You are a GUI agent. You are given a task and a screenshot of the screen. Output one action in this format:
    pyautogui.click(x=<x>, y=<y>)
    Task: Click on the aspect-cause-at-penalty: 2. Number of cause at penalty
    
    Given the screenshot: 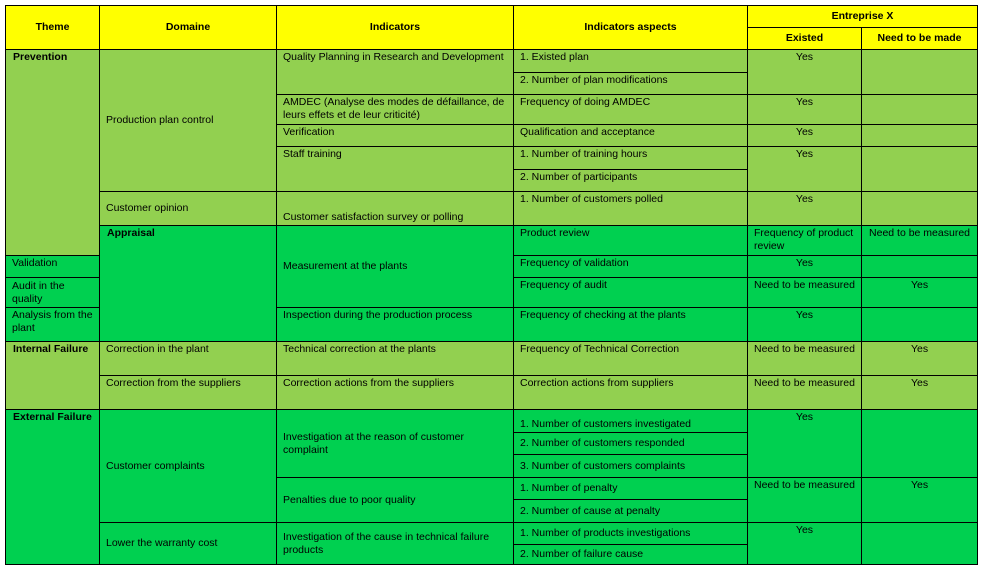 What is the action you would take?
    pyautogui.click(x=630, y=511)
    